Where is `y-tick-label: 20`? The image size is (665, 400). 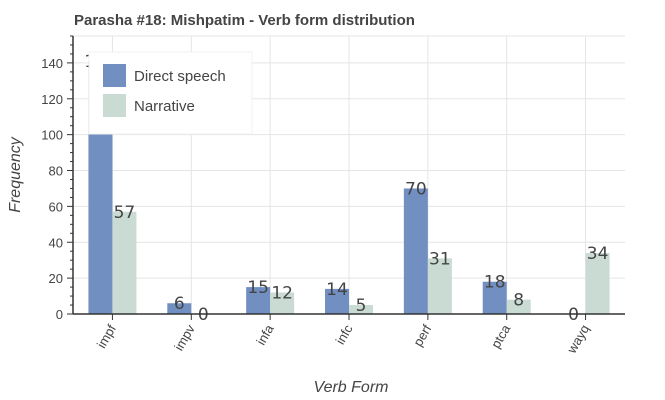 y-tick-label: 20 is located at coordinates (56, 278).